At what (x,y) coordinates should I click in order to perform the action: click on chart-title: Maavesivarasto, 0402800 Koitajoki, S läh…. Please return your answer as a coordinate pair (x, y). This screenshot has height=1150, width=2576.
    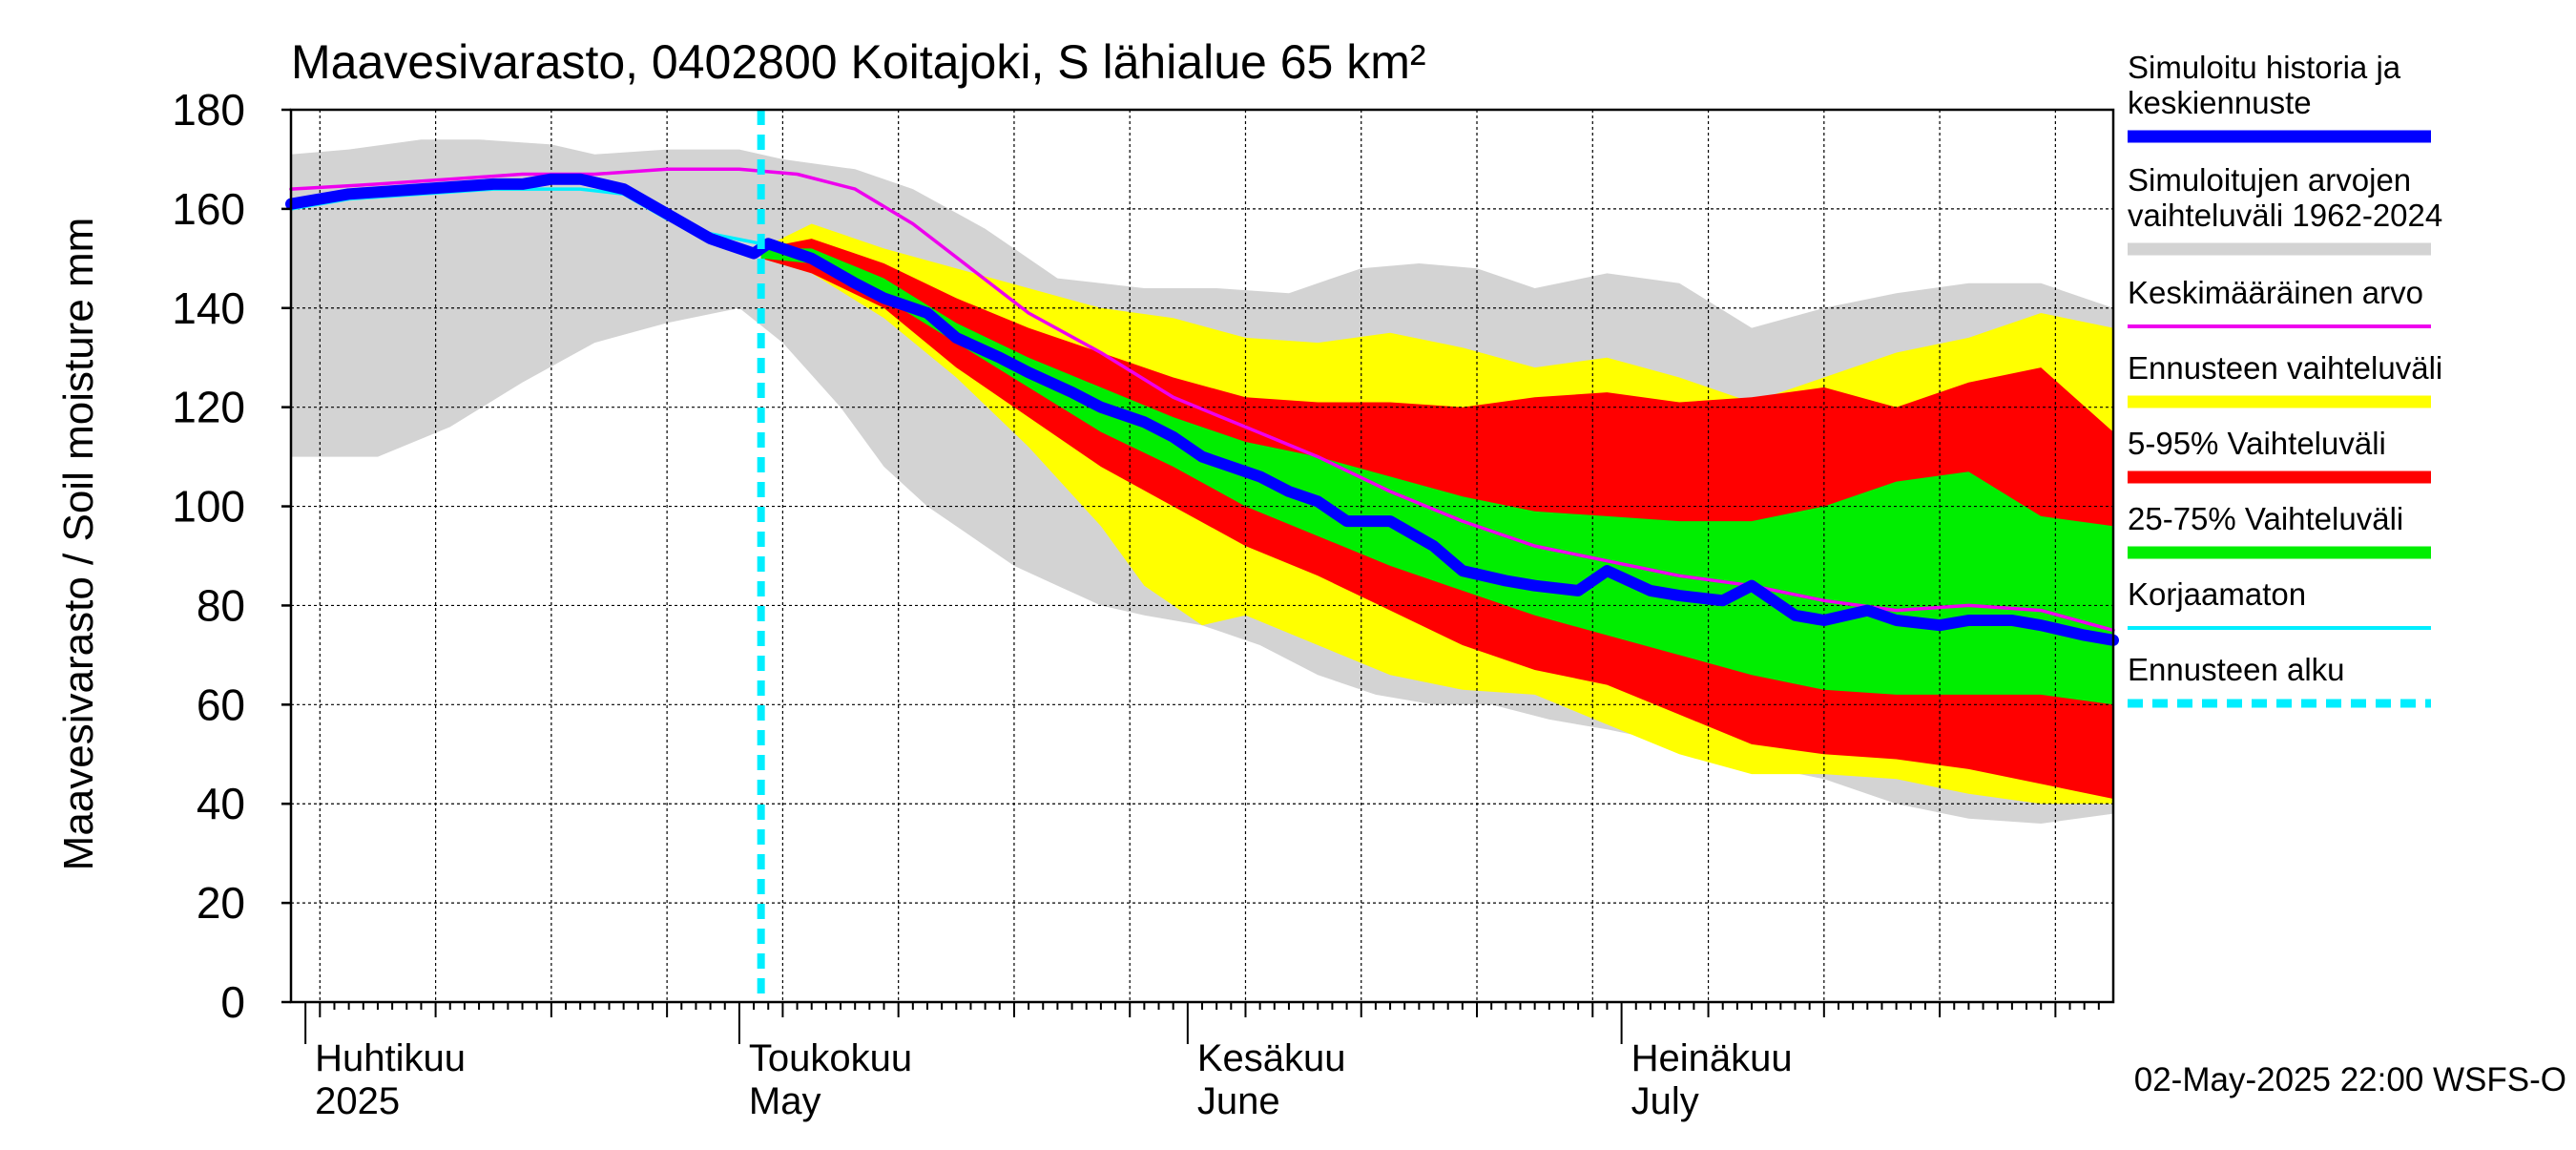
    Looking at the image, I should click on (858, 62).